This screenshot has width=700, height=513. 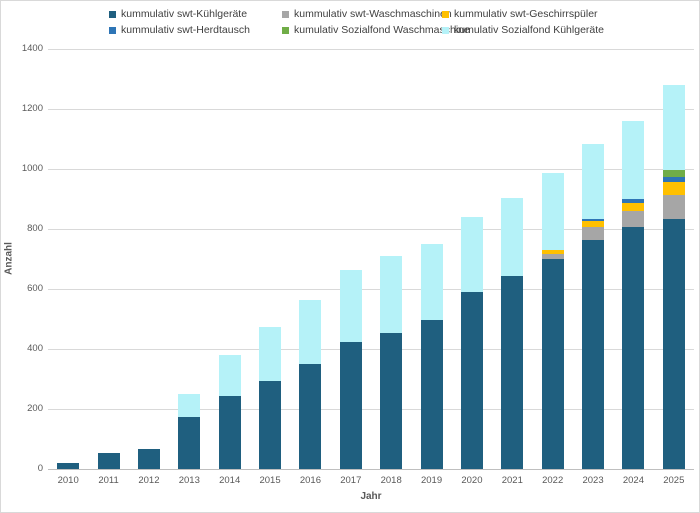 What do you see at coordinates (310, 480) in the screenshot?
I see `x-tick-label-2016: 2016` at bounding box center [310, 480].